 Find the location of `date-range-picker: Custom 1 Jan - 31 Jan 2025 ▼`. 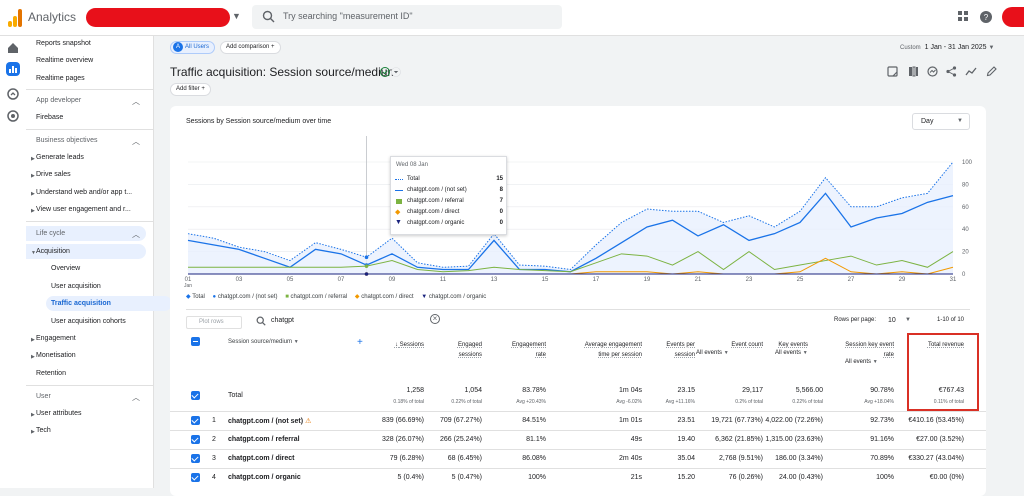

date-range-picker: Custom 1 Jan - 31 Jan 2025 ▼ is located at coordinates (947, 47).